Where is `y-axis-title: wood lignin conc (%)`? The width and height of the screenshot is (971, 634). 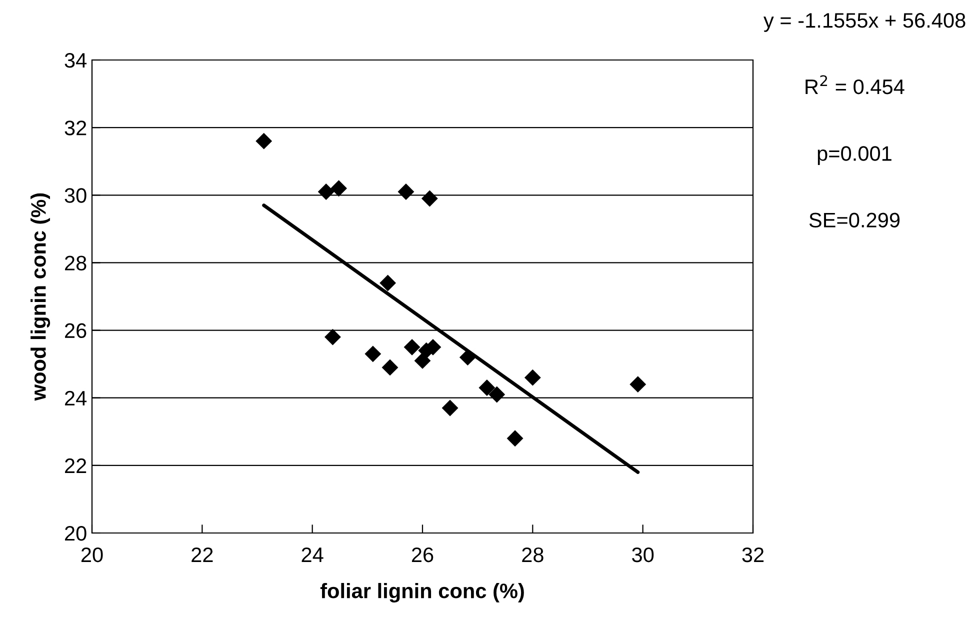 y-axis-title: wood lignin conc (%) is located at coordinates (40, 297).